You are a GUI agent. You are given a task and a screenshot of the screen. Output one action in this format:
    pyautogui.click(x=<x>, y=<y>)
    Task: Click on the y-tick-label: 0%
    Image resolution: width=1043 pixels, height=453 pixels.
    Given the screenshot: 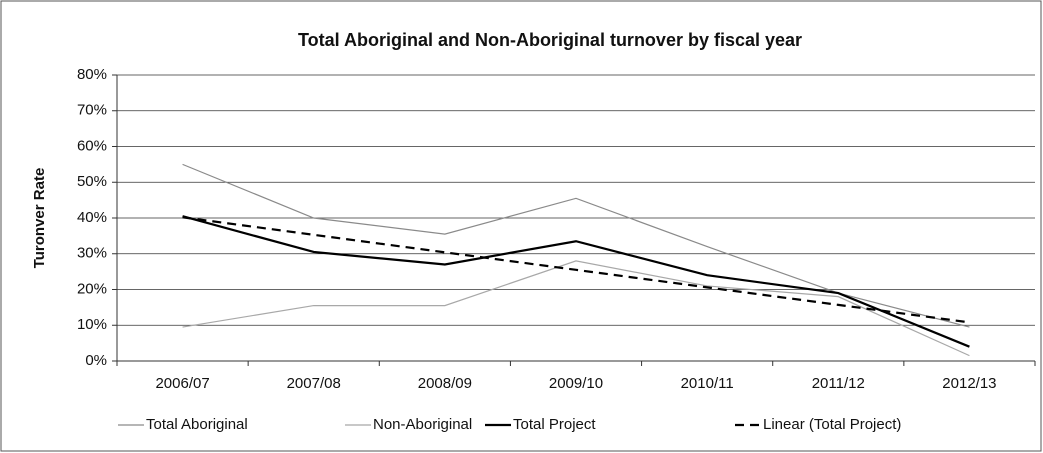 What is the action you would take?
    pyautogui.click(x=96, y=360)
    